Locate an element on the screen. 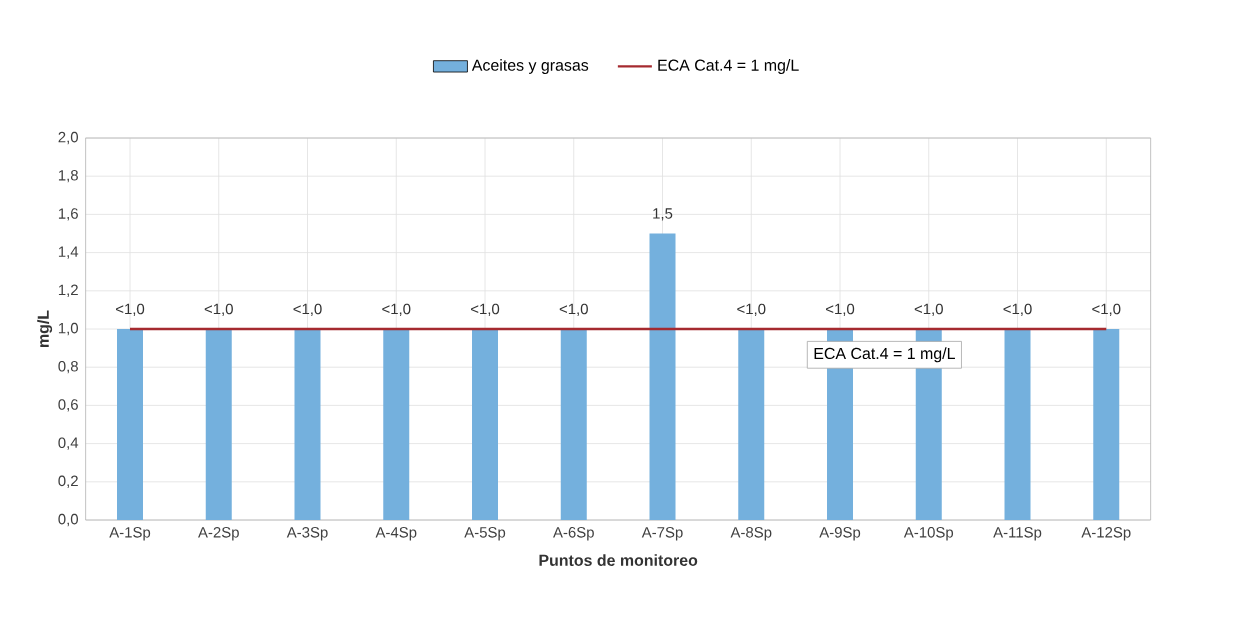 The height and width of the screenshot is (619, 1237). data-label: 1,5 is located at coordinates (663, 214).